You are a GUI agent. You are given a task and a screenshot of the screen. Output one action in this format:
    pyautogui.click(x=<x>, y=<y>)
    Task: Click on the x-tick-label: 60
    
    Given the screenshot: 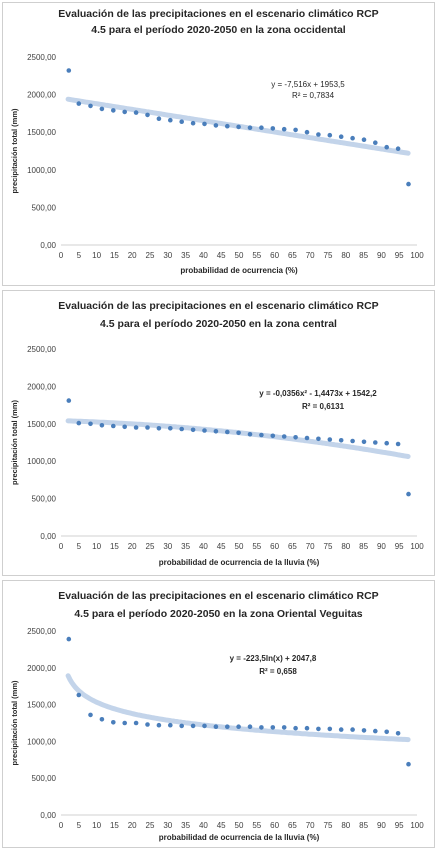 What is the action you would take?
    pyautogui.click(x=274, y=546)
    